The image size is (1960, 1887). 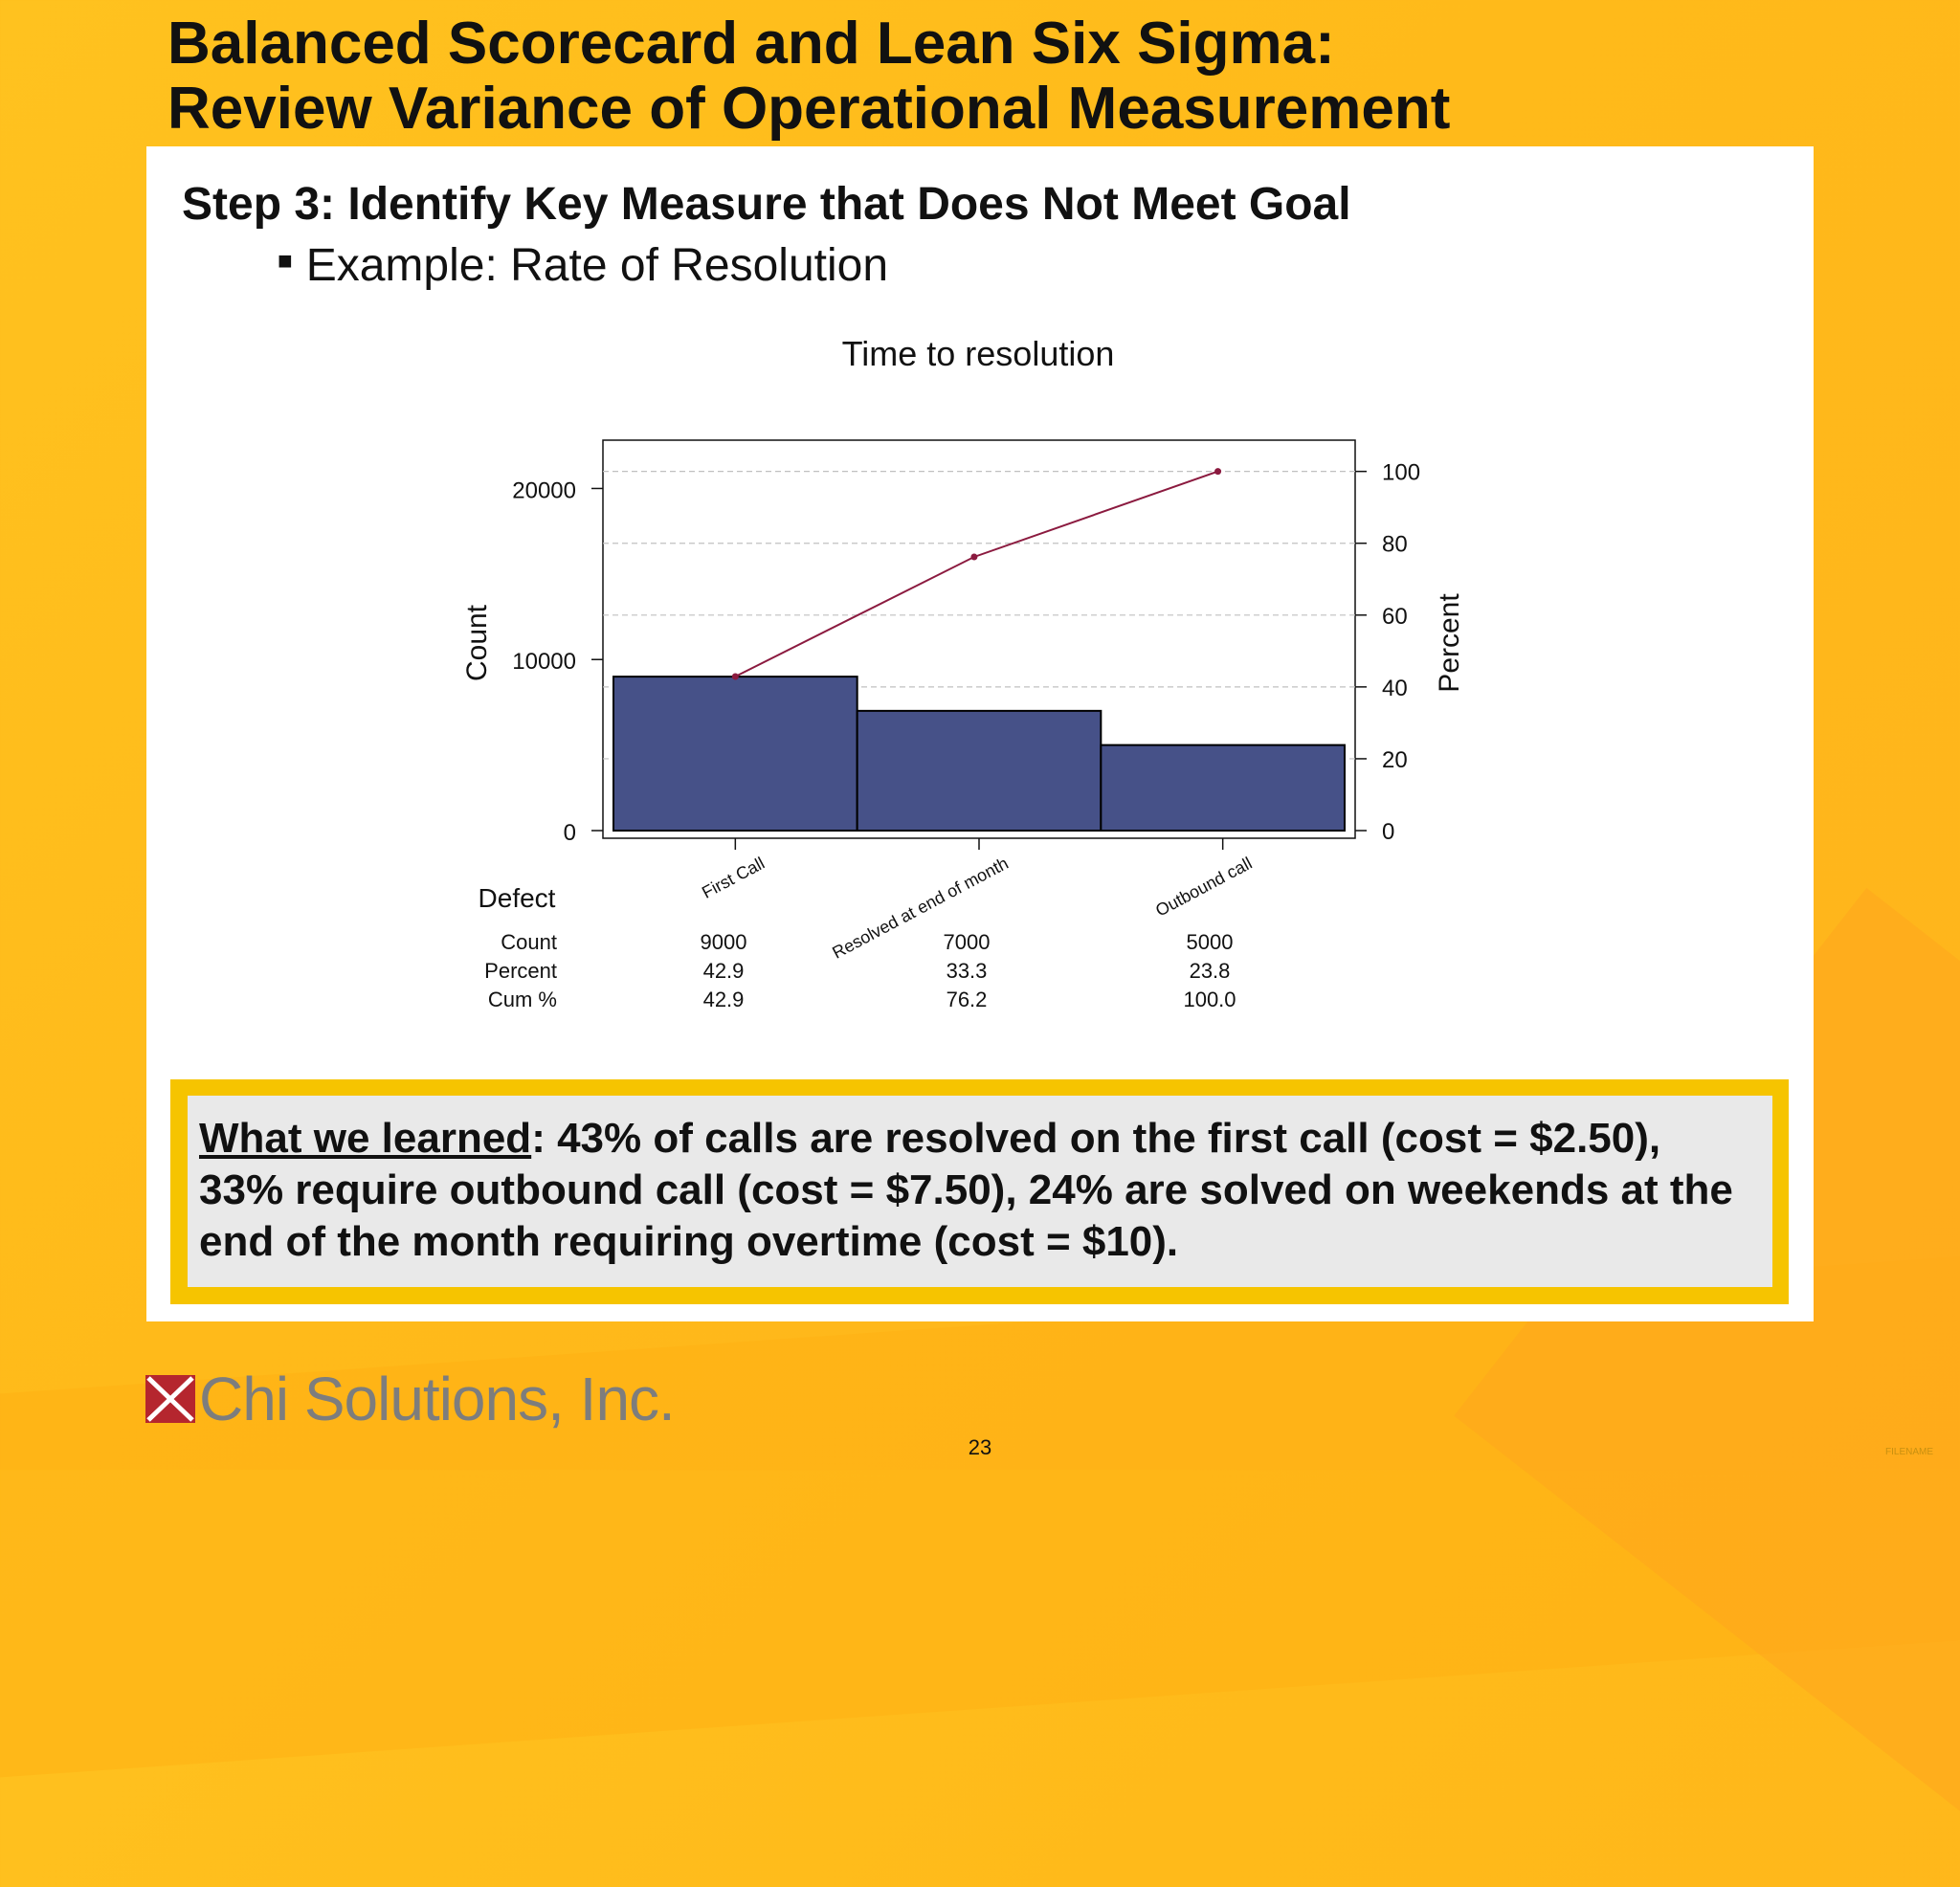 What do you see at coordinates (1401, 473) in the screenshot?
I see `y2-tick-label: 100` at bounding box center [1401, 473].